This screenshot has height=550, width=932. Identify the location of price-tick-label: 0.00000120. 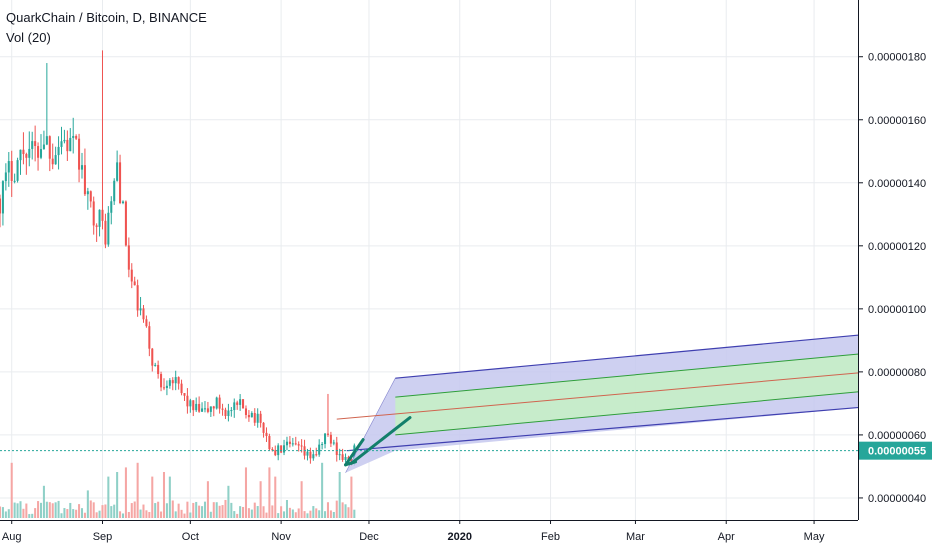
(897, 247).